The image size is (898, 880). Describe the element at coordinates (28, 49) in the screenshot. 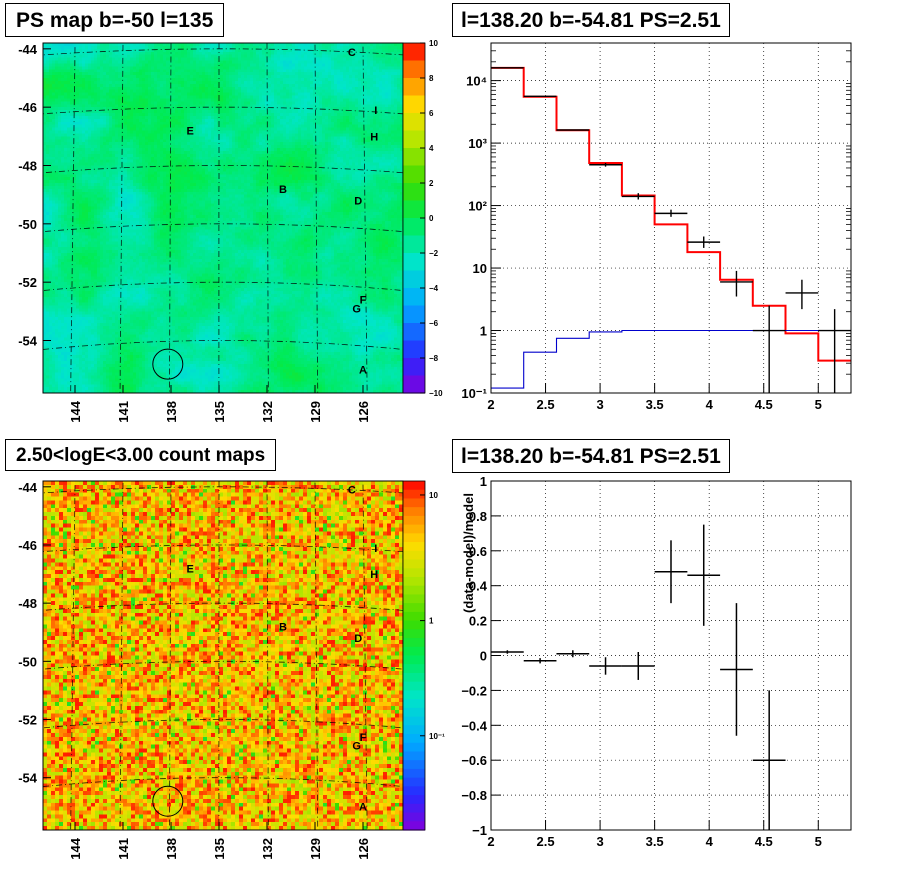

I see `map-0-ytick-label: -44` at that location.